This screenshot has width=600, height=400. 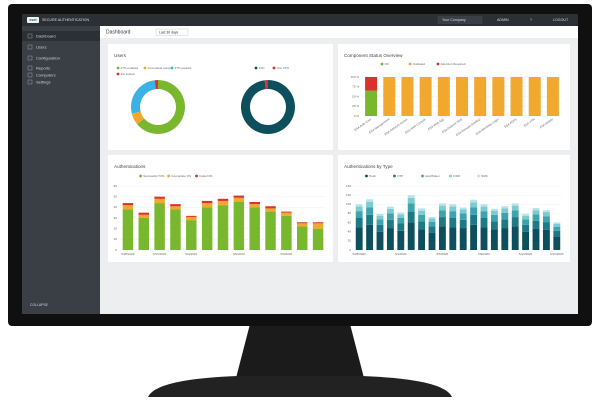 What do you see at coordinates (529, 122) in the screenshot?
I see `x-tick-label: ESA VPN` at bounding box center [529, 122].